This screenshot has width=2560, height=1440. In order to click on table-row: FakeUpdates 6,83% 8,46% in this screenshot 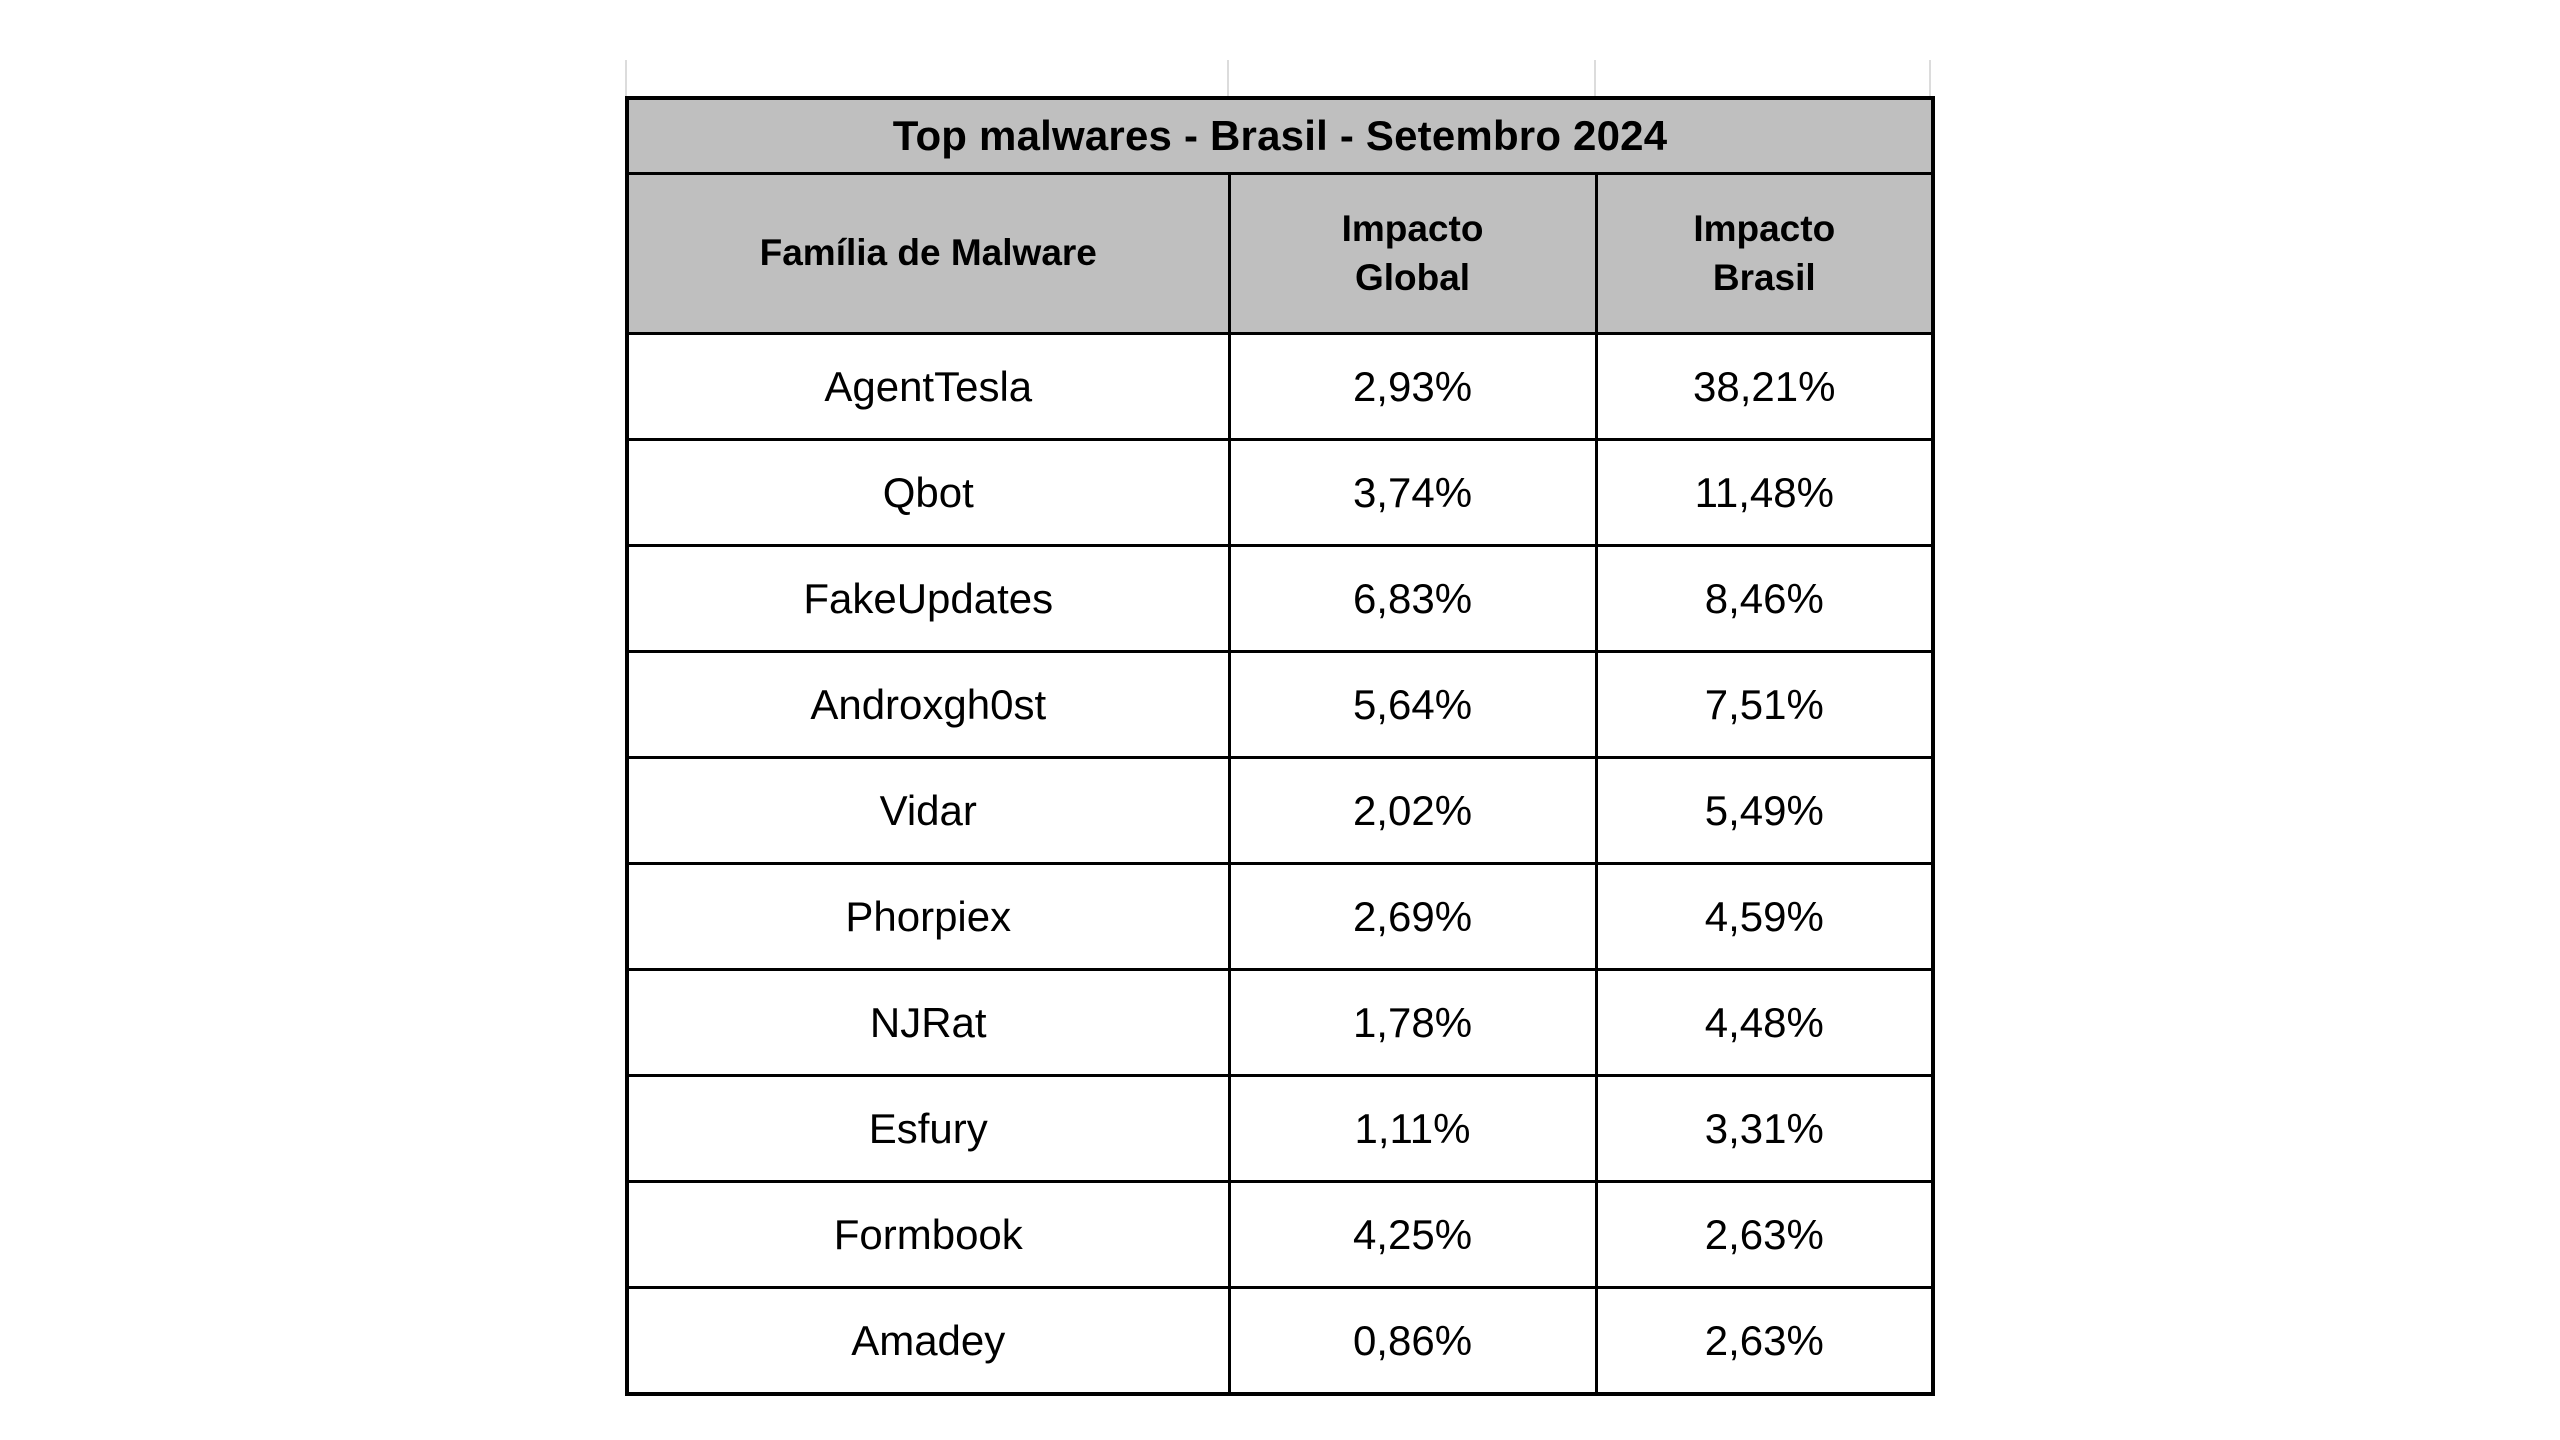, I will do `click(1280, 598)`.